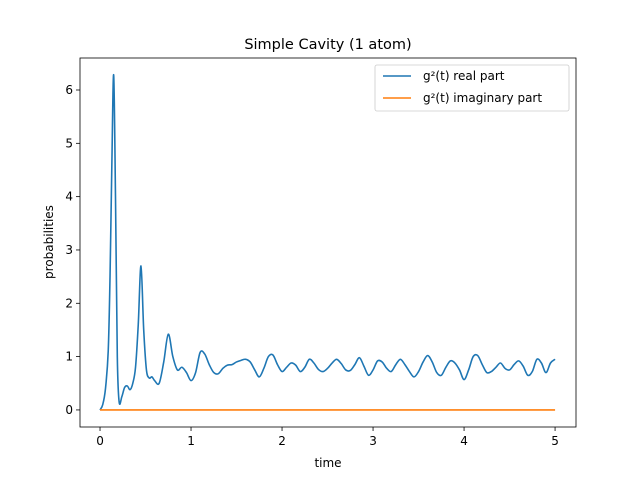  Describe the element at coordinates (327, 463) in the screenshot. I see `x-axis-label: time` at that location.